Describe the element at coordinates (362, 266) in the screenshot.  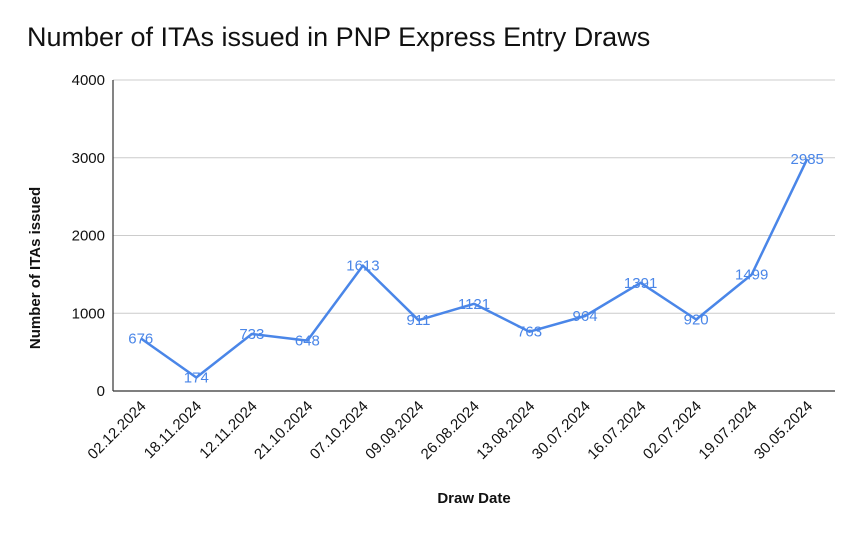
I see `data-label: 1613` at that location.